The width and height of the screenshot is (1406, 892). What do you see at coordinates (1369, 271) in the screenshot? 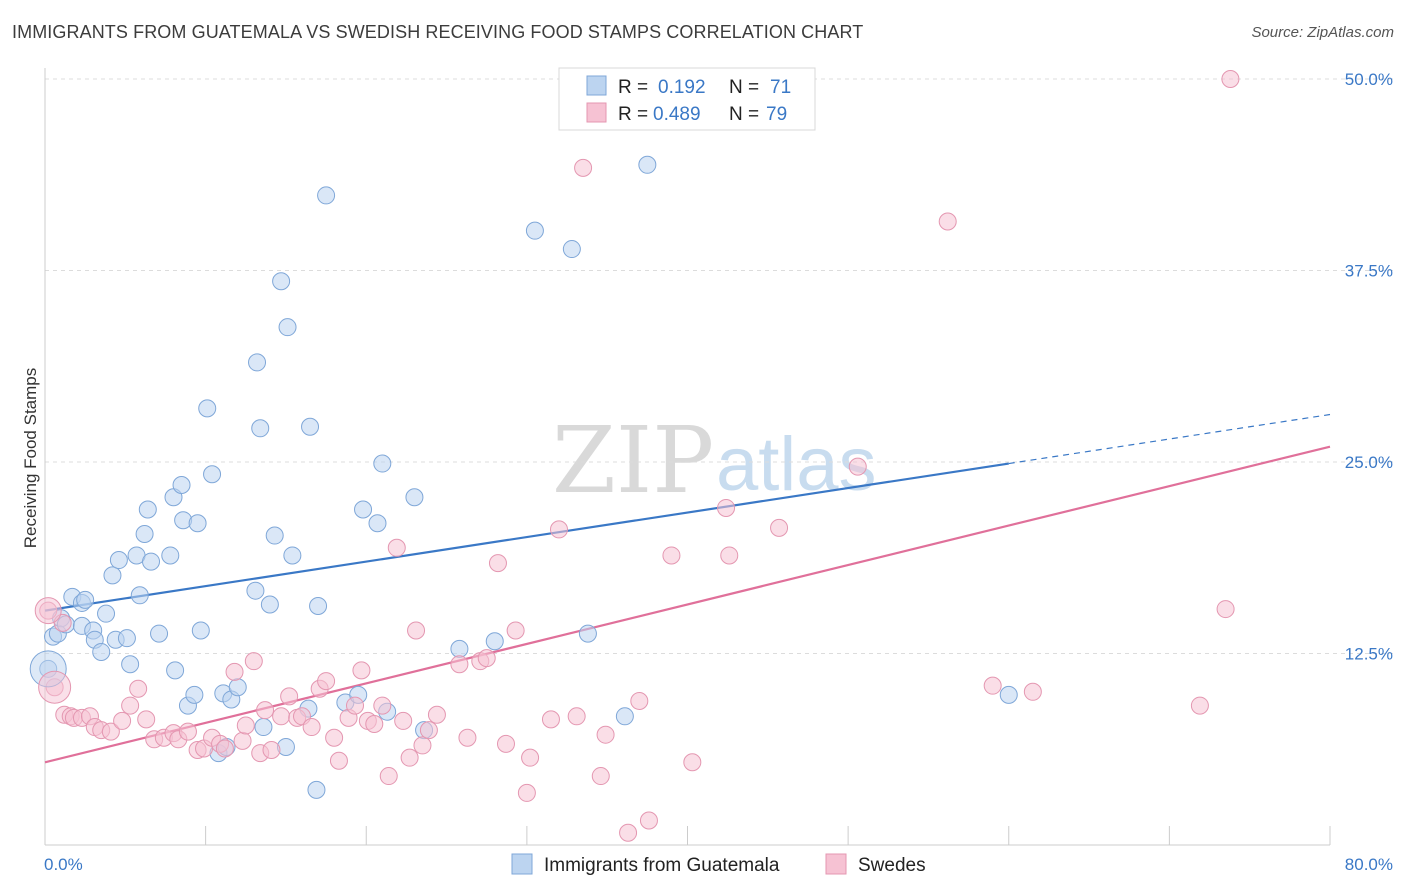
I see `y-tick-label: 37.5%` at bounding box center [1369, 271].